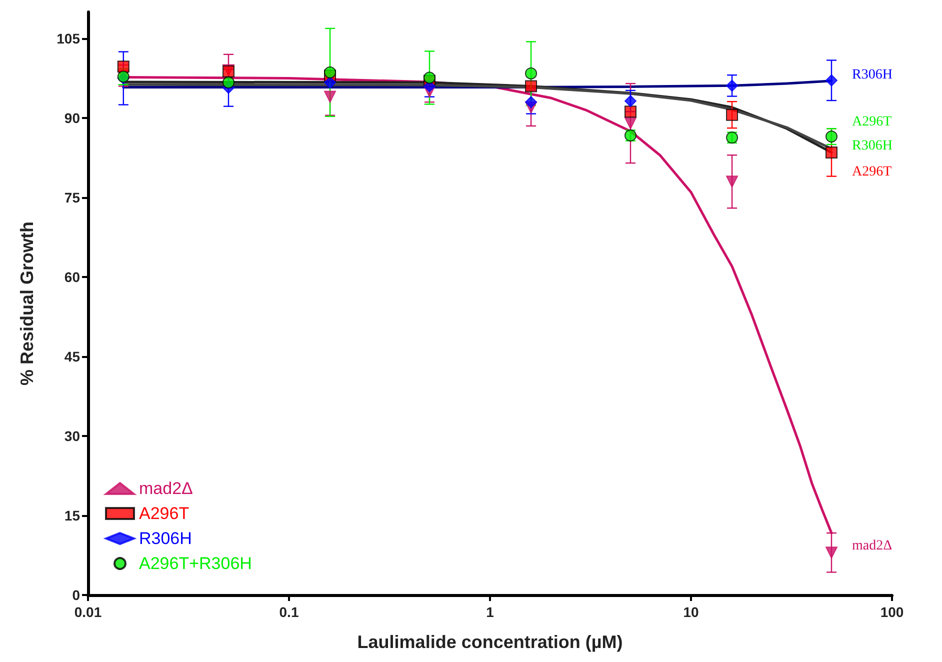 The image size is (942, 662). I want to click on annotation: A296T R306H, so click(872, 134).